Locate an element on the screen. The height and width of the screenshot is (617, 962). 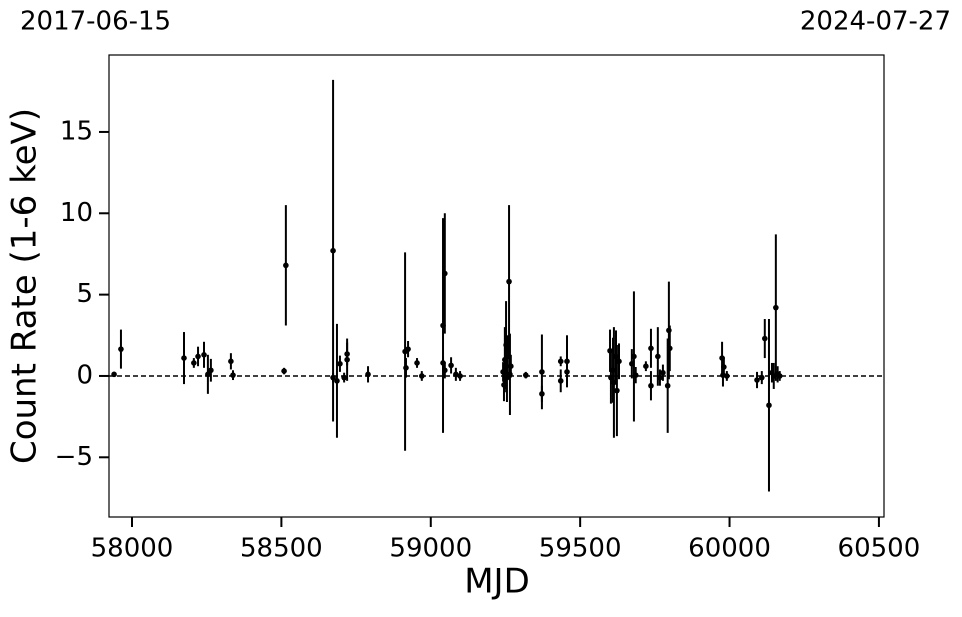
end-date: 2024-07-27 is located at coordinates (875, 22).